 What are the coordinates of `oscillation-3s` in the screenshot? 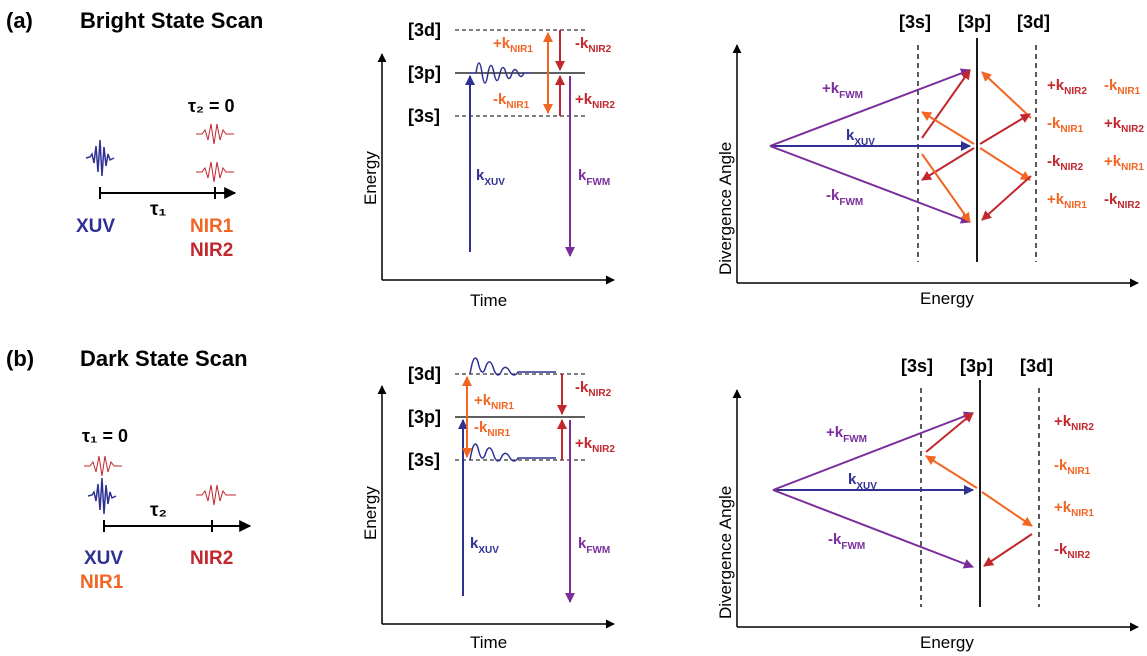 It's located at (512, 452).